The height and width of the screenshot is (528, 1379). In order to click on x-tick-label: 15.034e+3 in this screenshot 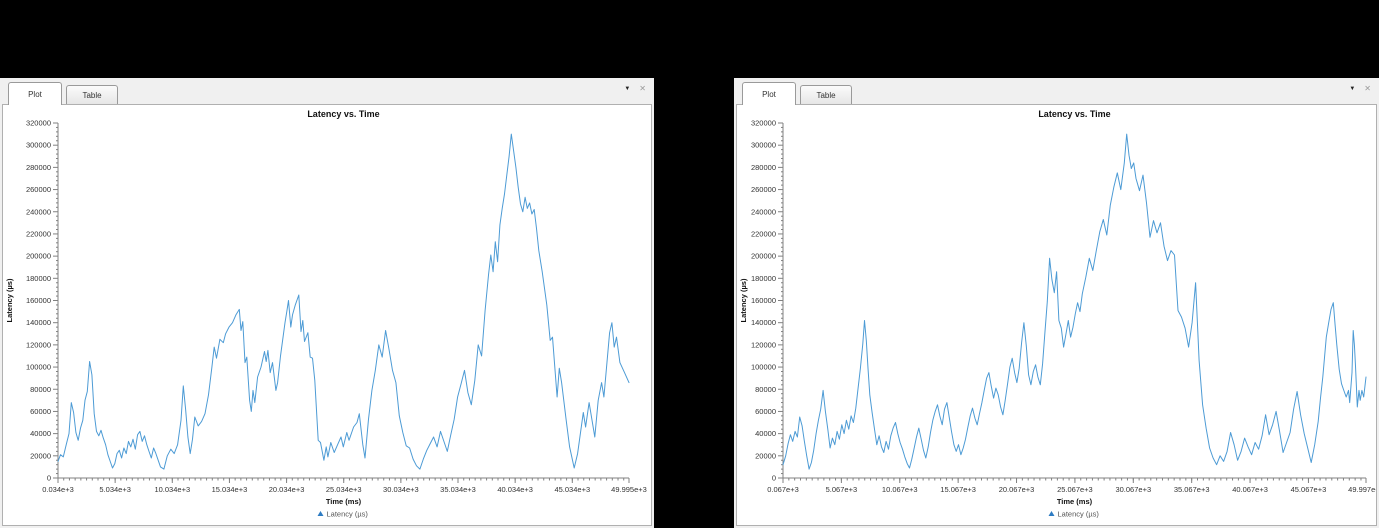, I will do `click(230, 489)`.